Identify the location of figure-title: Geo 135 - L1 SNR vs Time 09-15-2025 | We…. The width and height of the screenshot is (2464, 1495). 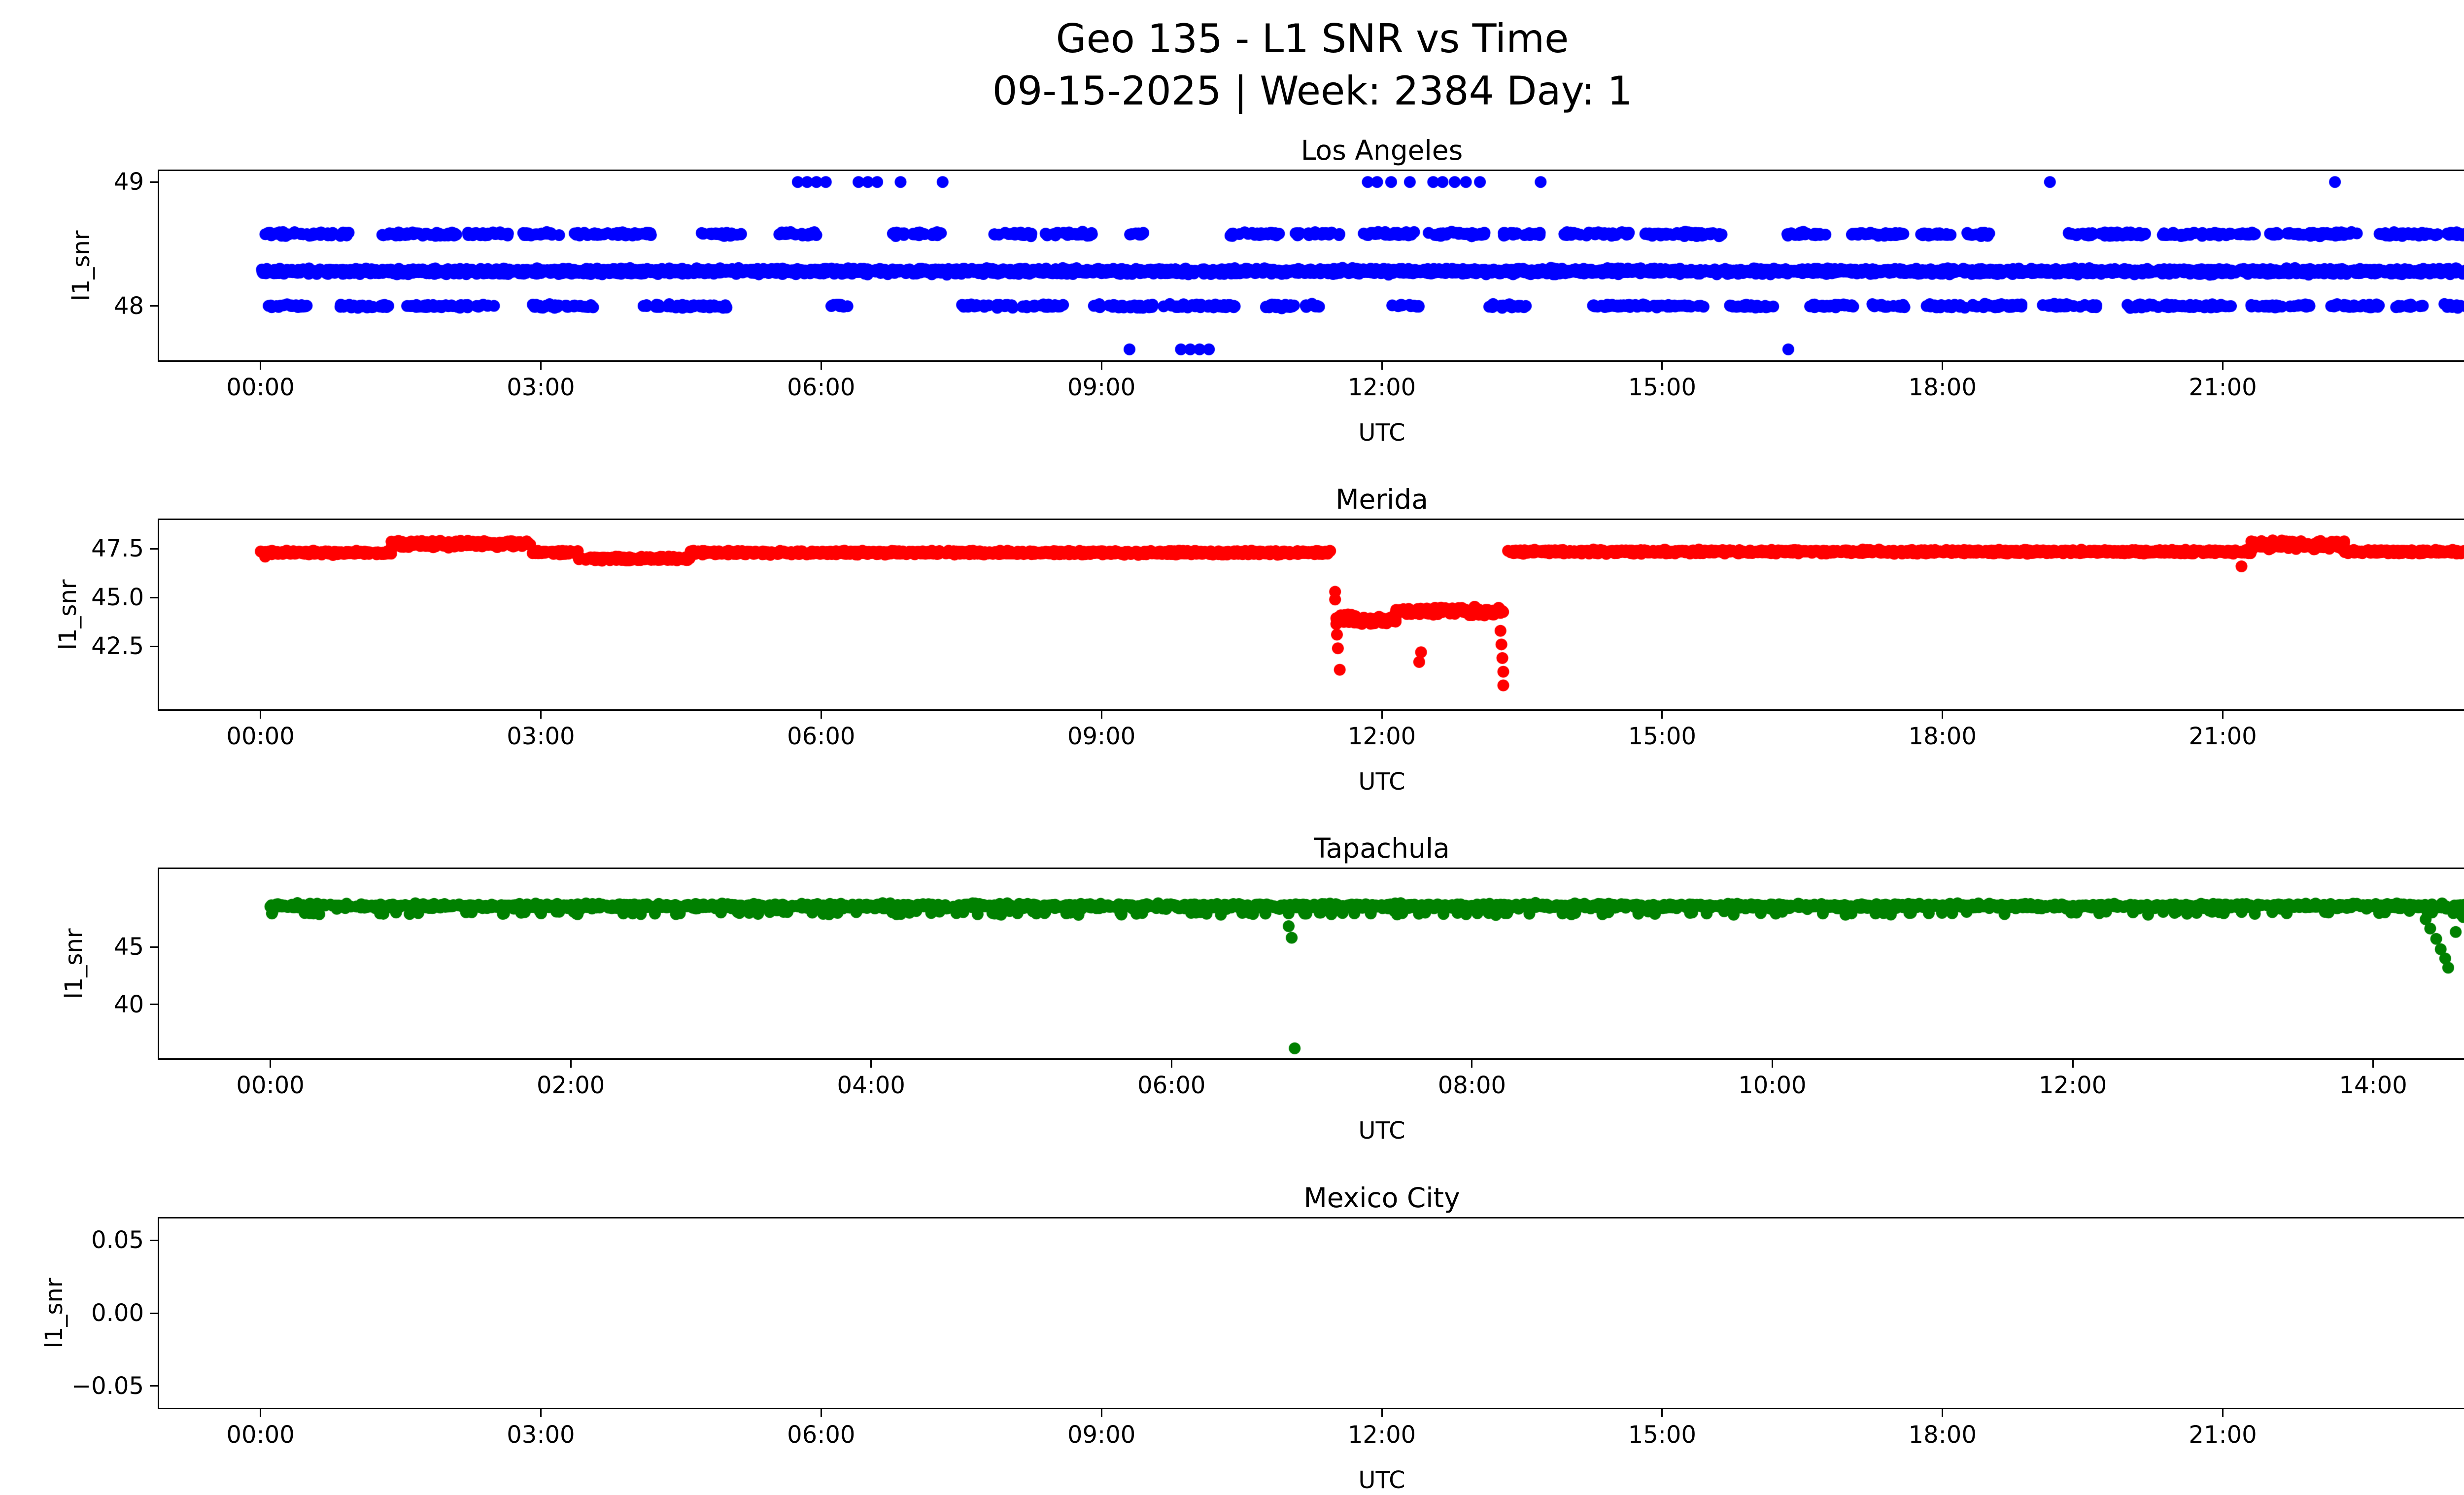
(1232, 65).